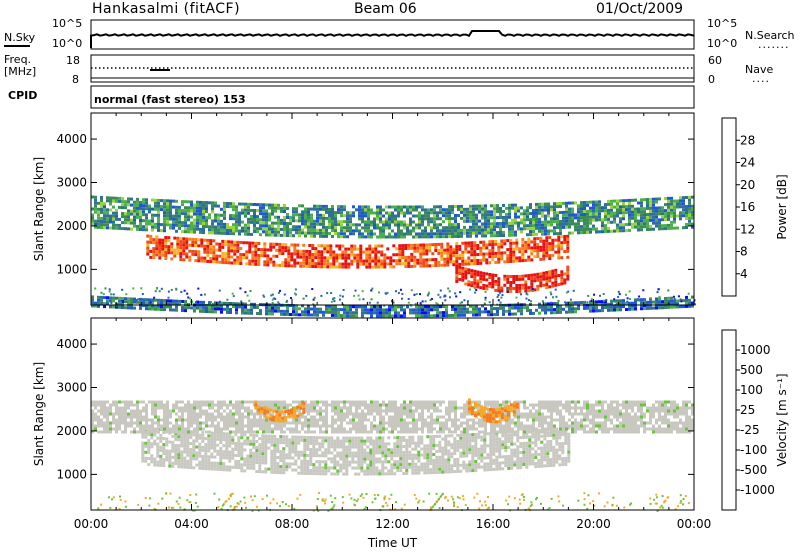 This screenshot has width=800, height=554. I want to click on date-title: 01/Oct/2009, so click(640, 9).